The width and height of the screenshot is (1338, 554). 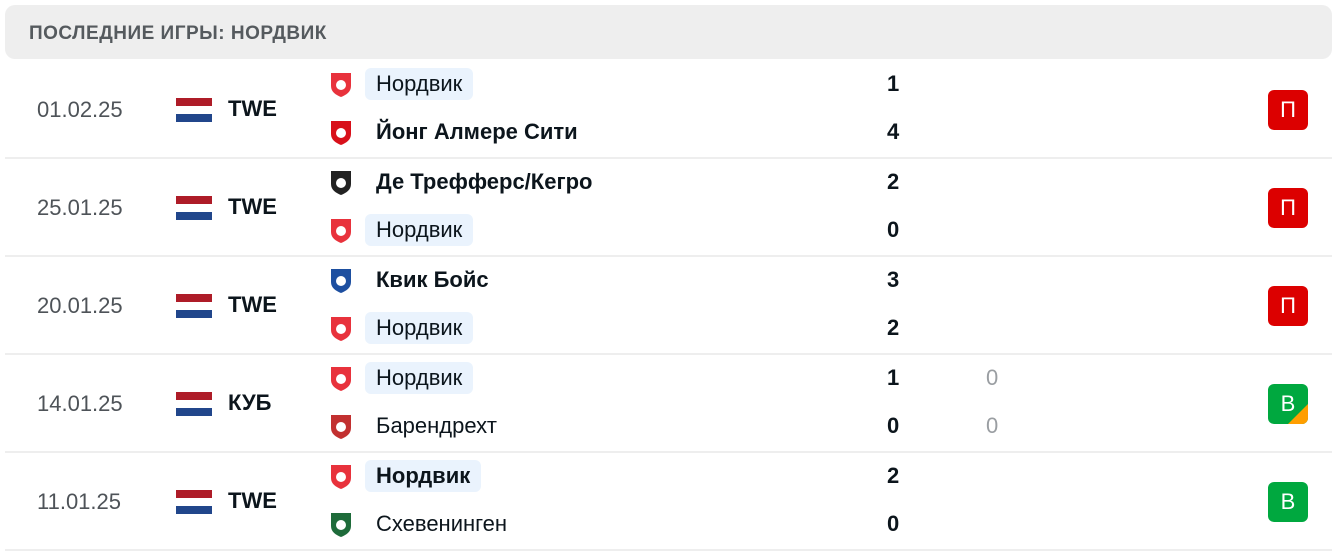 What do you see at coordinates (625, 280) in the screenshot?
I see `team-home: Квик Бойс 3` at bounding box center [625, 280].